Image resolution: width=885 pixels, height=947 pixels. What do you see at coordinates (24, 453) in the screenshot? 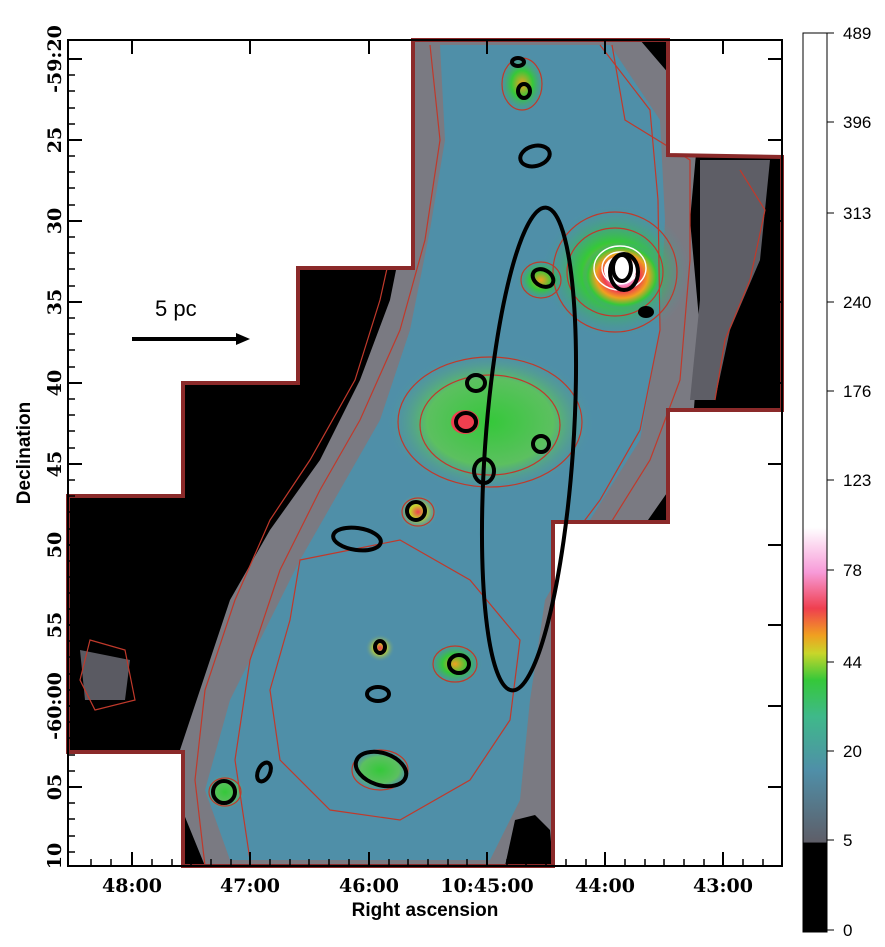
I see `y-axis-title: Declination` at bounding box center [24, 453].